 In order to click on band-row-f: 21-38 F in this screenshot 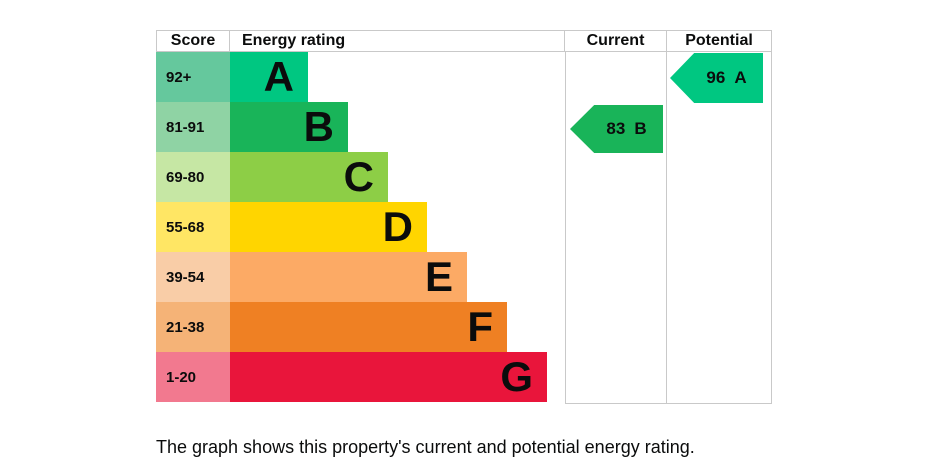, I will do `click(464, 327)`.